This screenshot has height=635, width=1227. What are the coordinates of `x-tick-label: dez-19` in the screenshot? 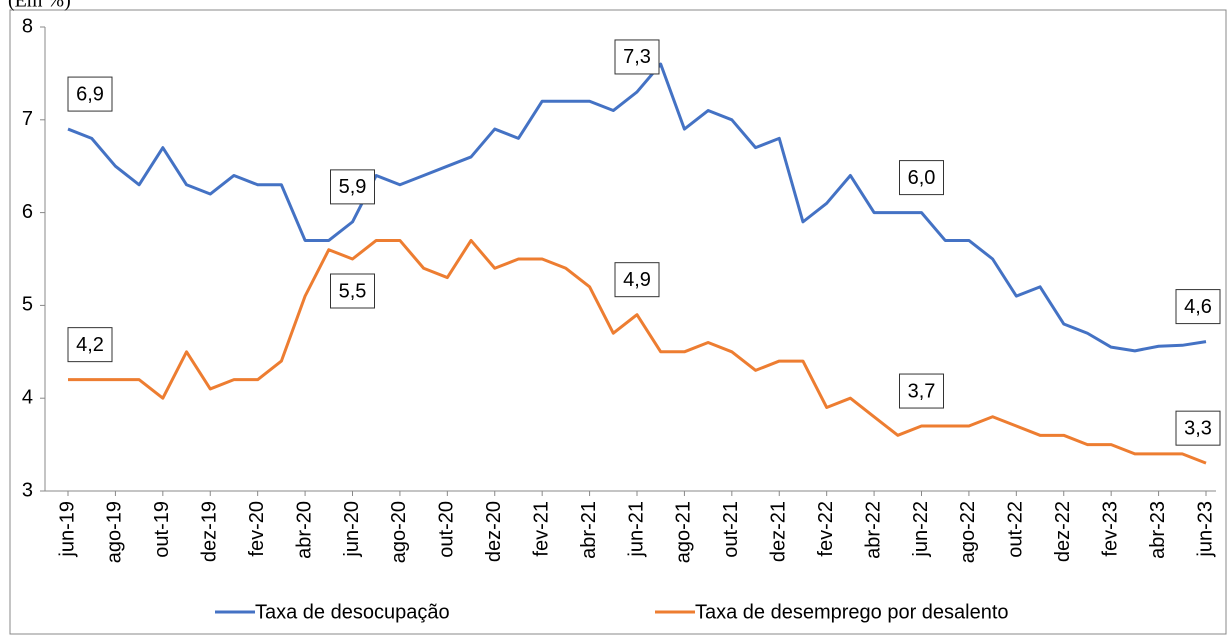 It's located at (210, 531).